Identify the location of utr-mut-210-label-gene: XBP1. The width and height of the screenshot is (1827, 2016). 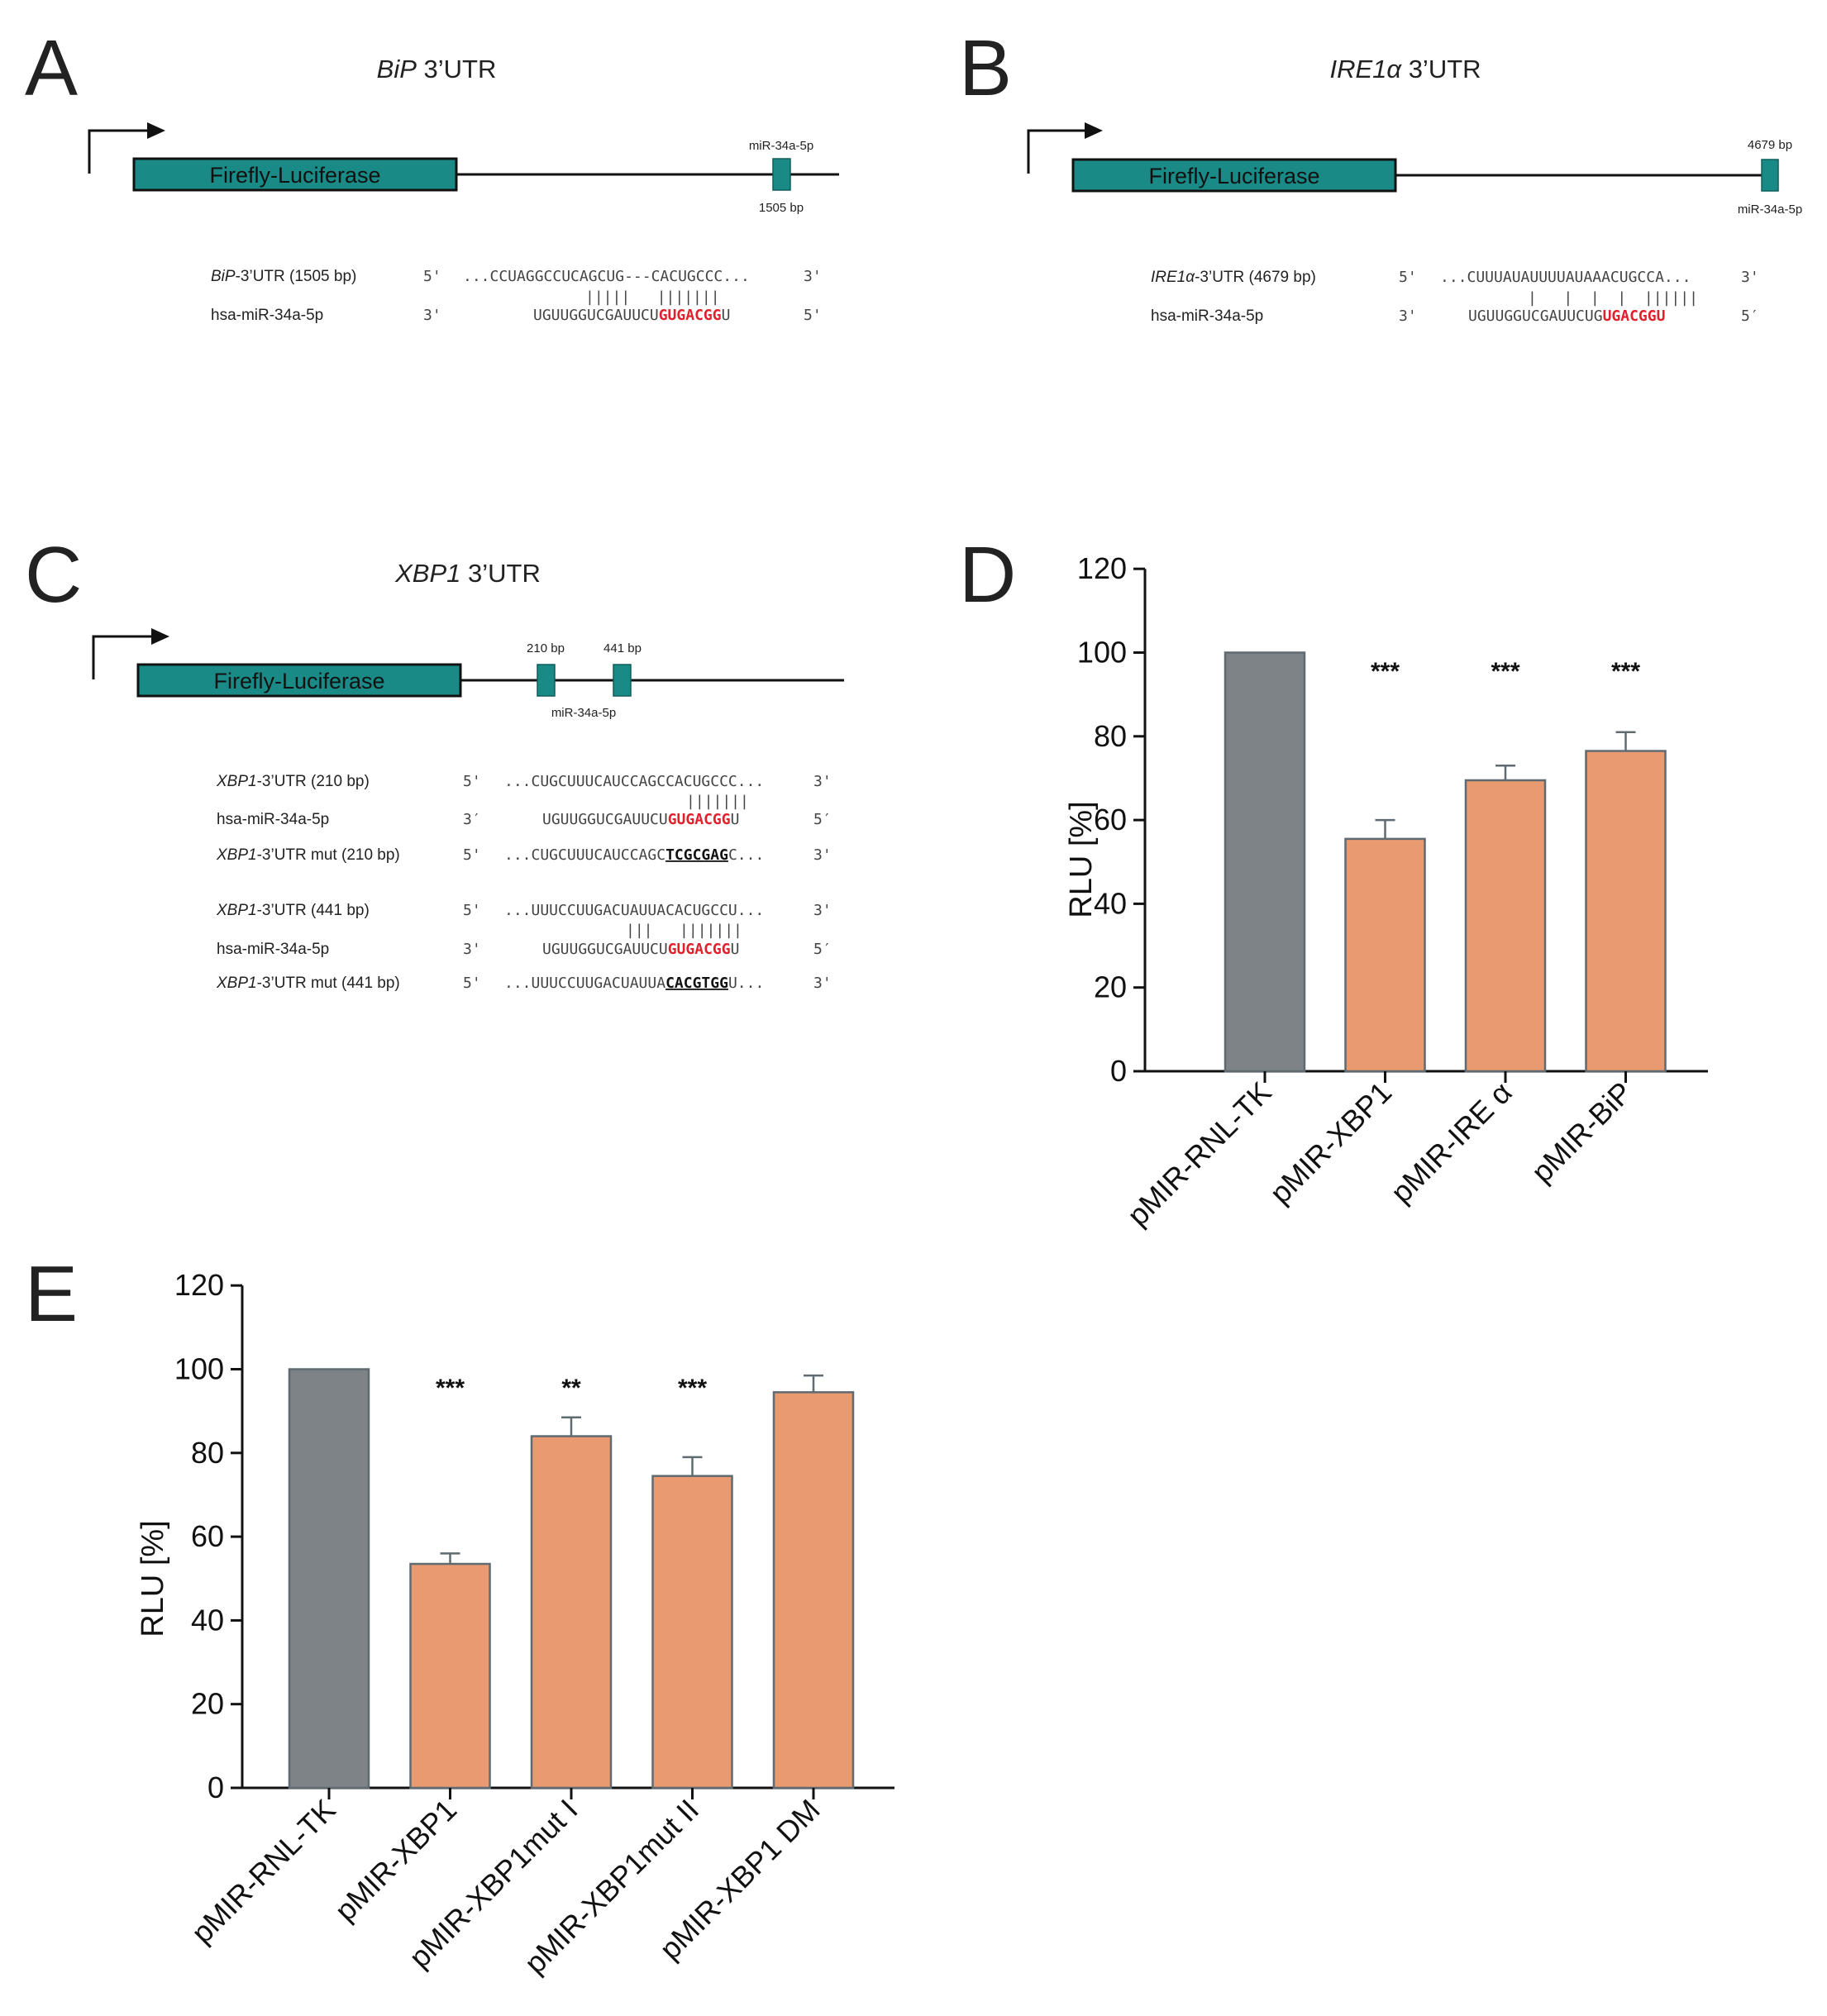
(236, 855).